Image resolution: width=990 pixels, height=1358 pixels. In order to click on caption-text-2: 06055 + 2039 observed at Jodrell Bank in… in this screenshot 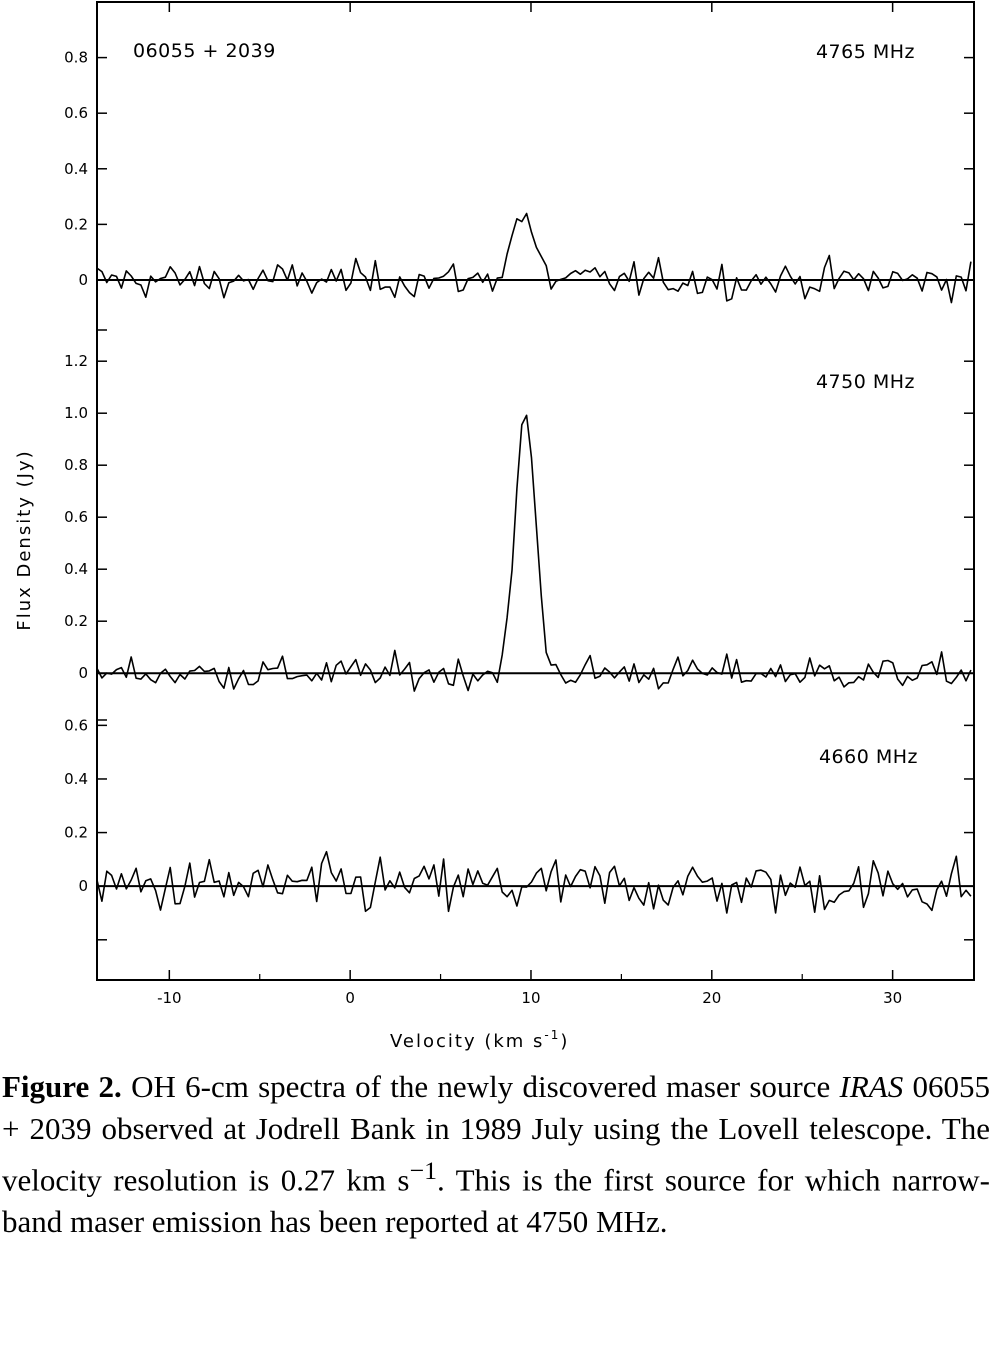, I will do `click(496, 1133)`.